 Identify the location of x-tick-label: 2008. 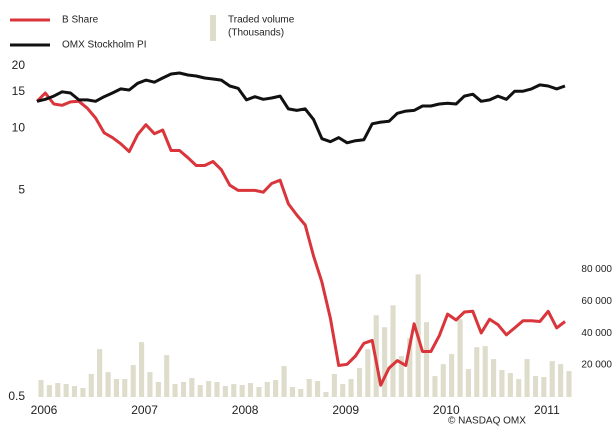
(245, 410).